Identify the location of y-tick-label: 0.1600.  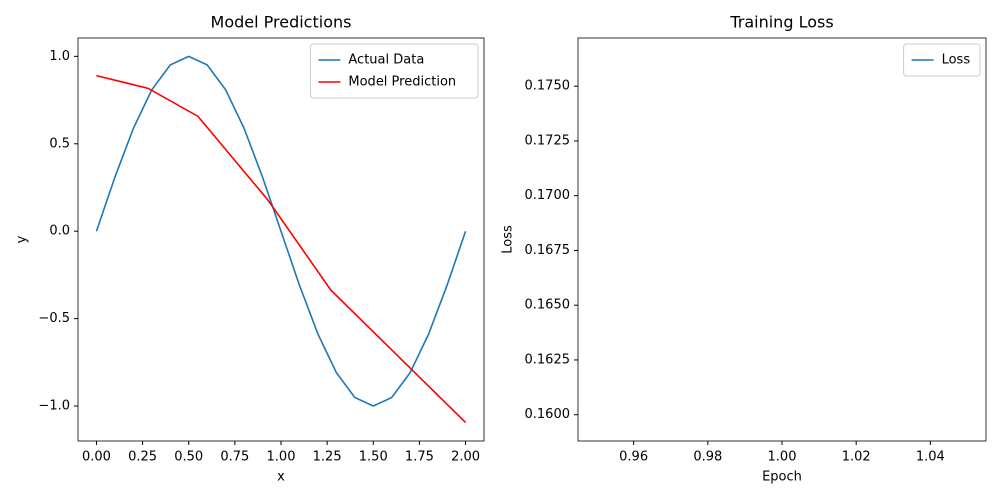
(548, 414).